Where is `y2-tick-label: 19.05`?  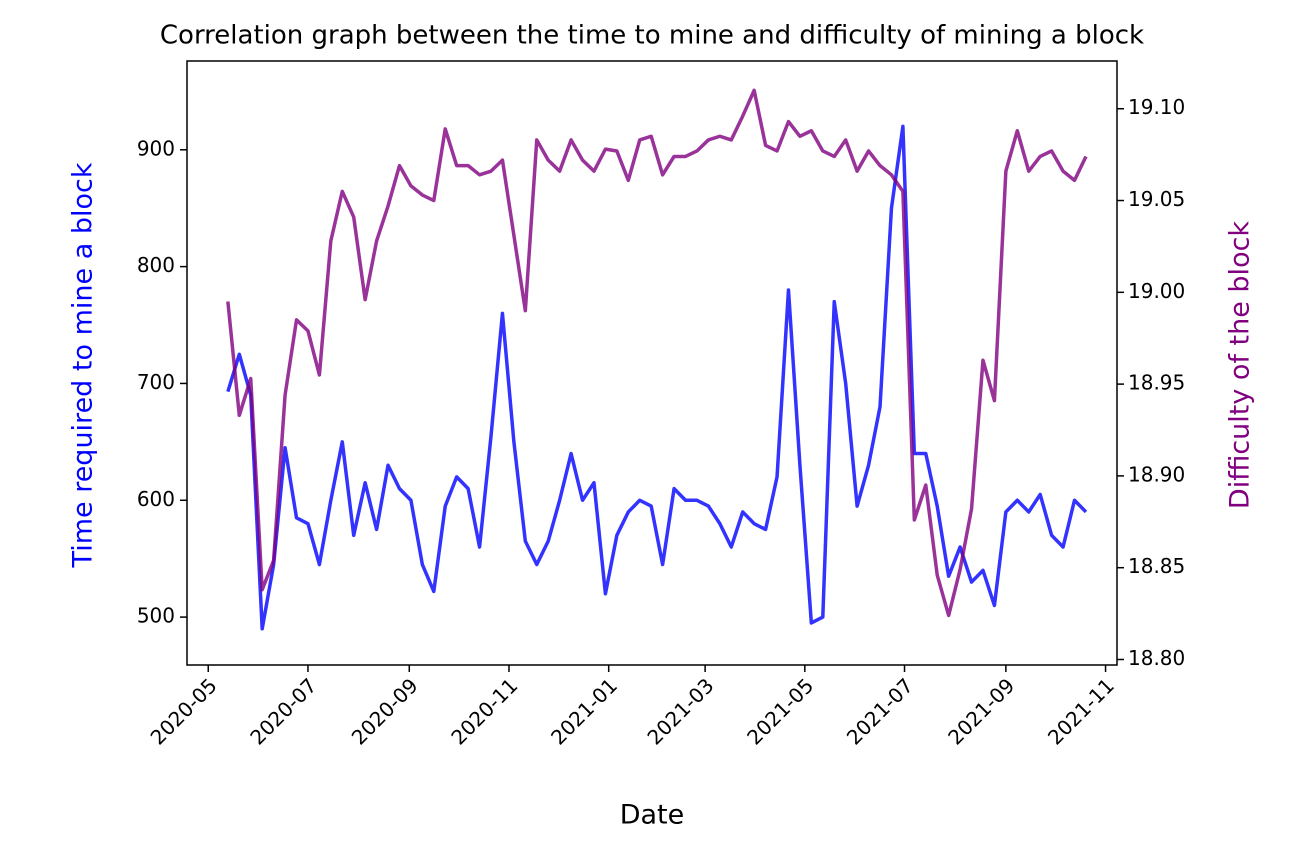 y2-tick-label: 19.05 is located at coordinates (1156, 199).